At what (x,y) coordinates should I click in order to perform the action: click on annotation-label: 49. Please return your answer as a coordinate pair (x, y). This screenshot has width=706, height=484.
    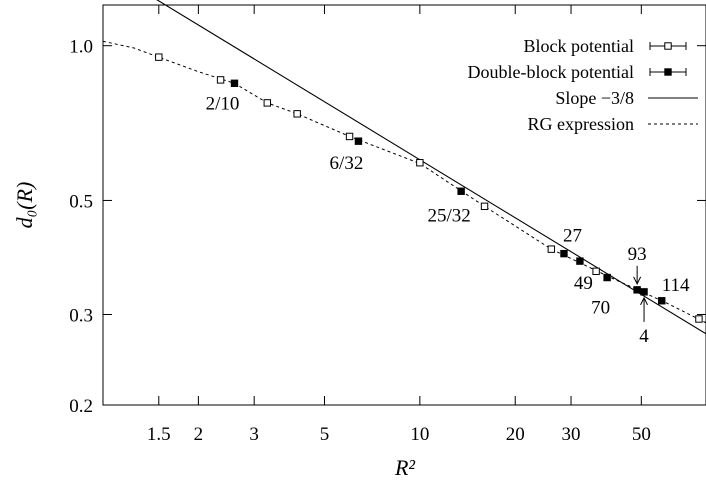
    Looking at the image, I should click on (583, 283).